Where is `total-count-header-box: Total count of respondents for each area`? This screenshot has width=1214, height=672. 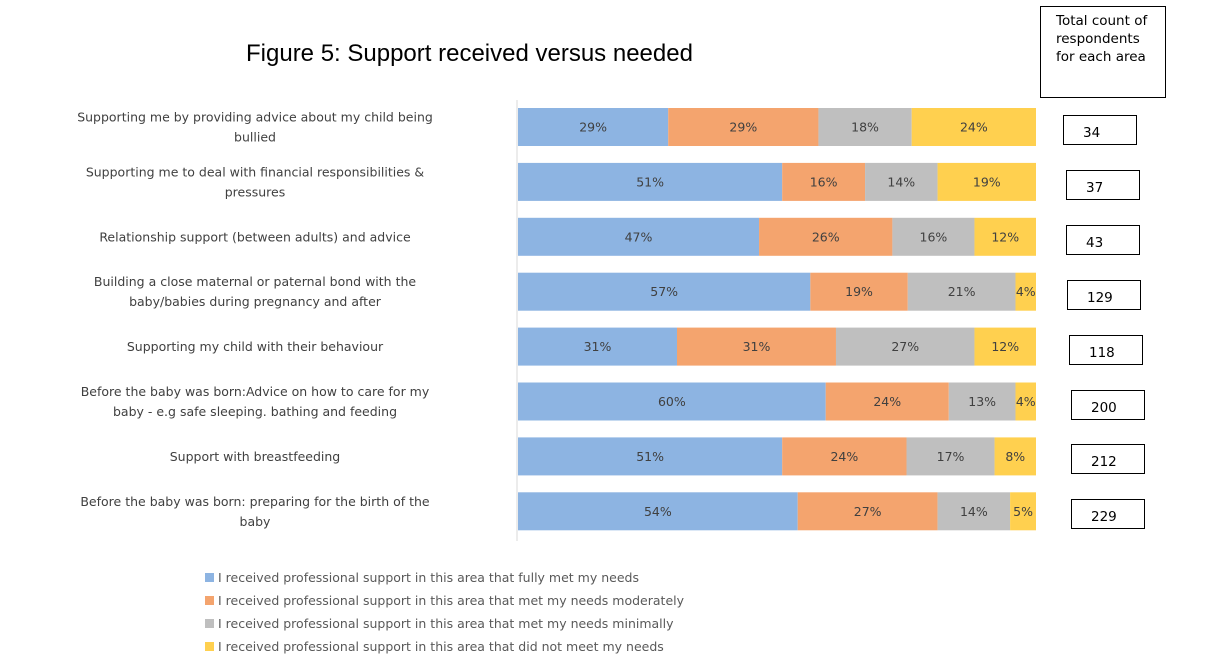 total-count-header-box: Total count of respondents for each area is located at coordinates (1103, 52).